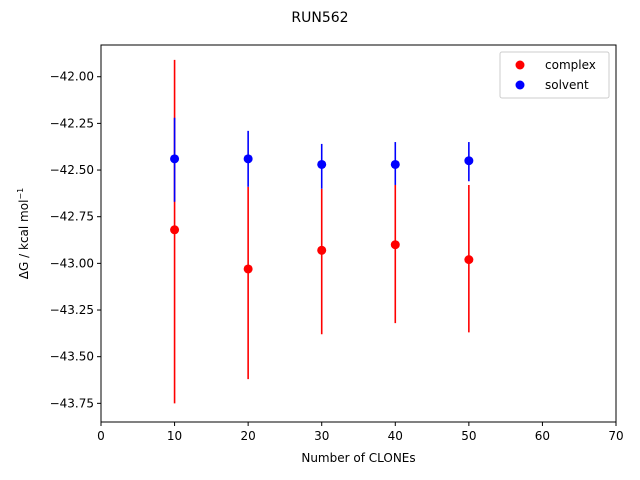  I want to click on y-tick-label: −43.75, so click(72, 403).